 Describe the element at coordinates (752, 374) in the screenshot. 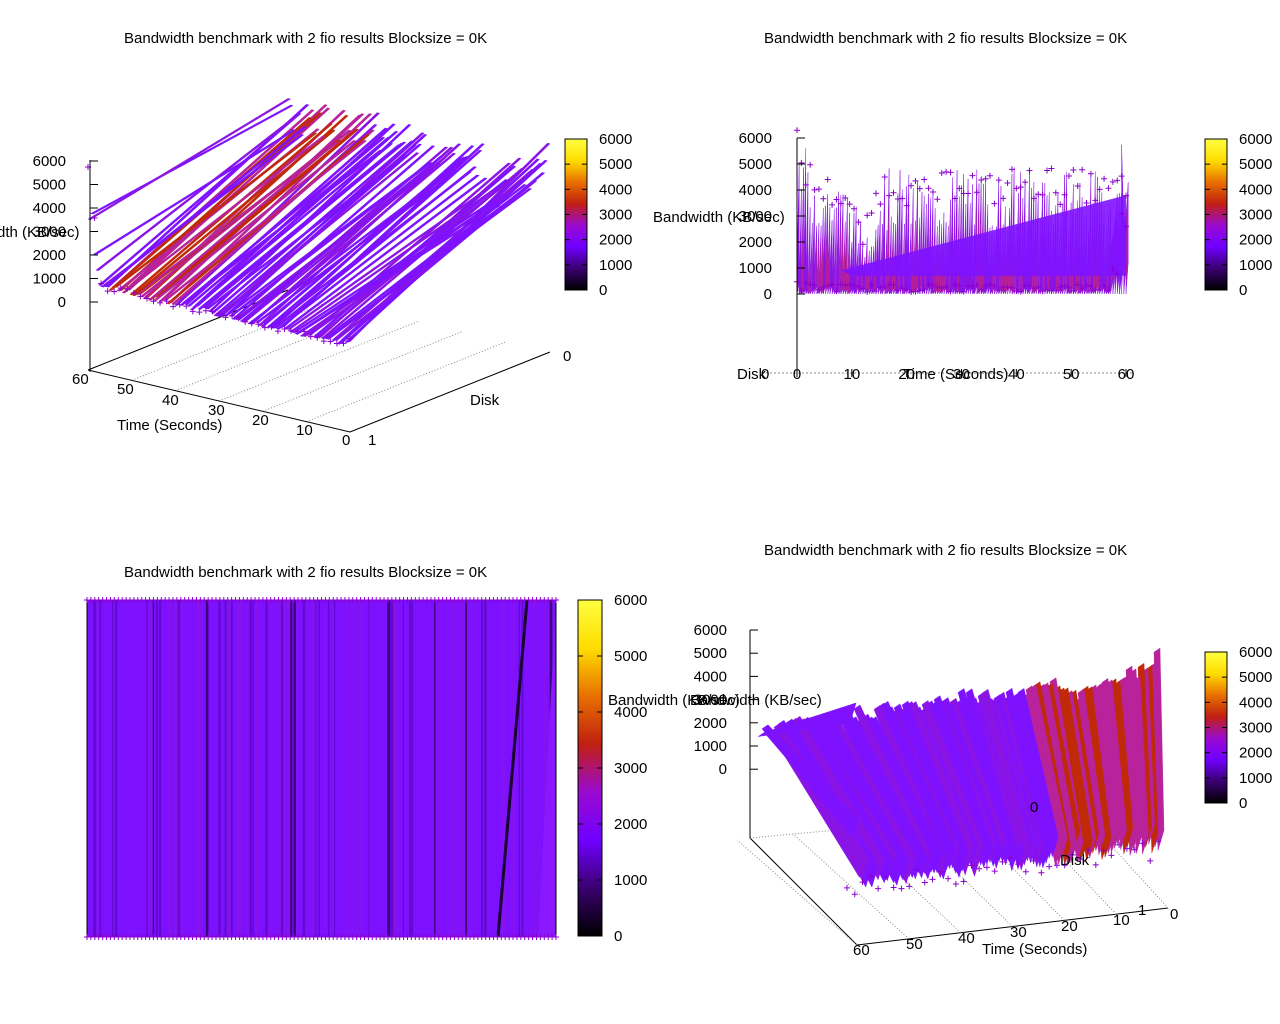

I see `y-axis-label: Disk` at that location.